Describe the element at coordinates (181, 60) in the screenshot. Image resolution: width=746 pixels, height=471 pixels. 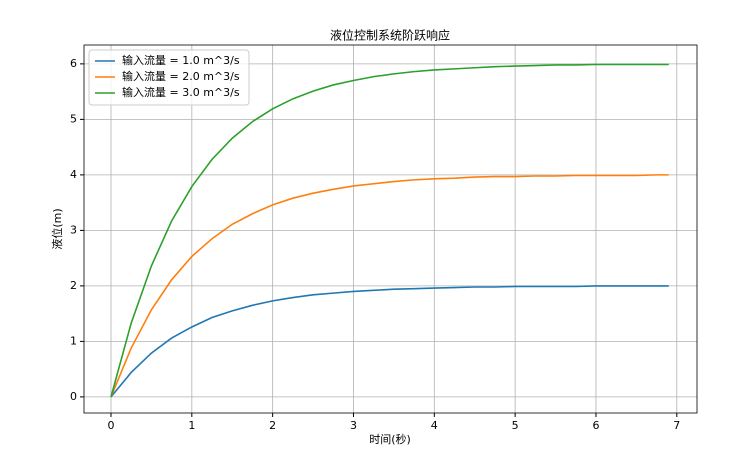
I see `legend-label: 输入流量 = 1.0 m^3/s` at that location.